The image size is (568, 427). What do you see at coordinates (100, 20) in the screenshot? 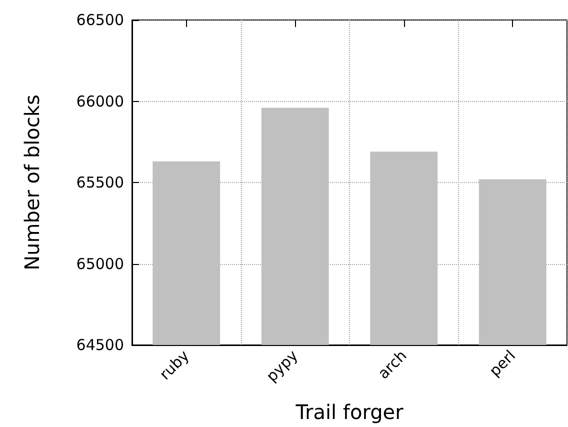
I see `y-tick-label: 66500` at bounding box center [100, 20].